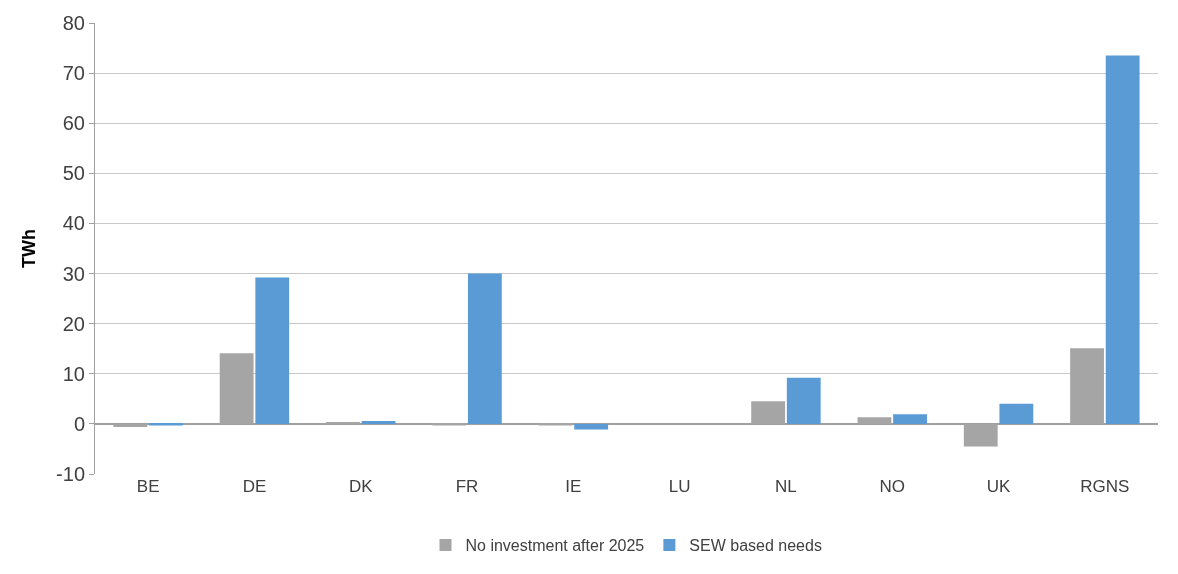 Image resolution: width=1178 pixels, height=574 pixels. I want to click on y-tick-label: 60, so click(73, 123).